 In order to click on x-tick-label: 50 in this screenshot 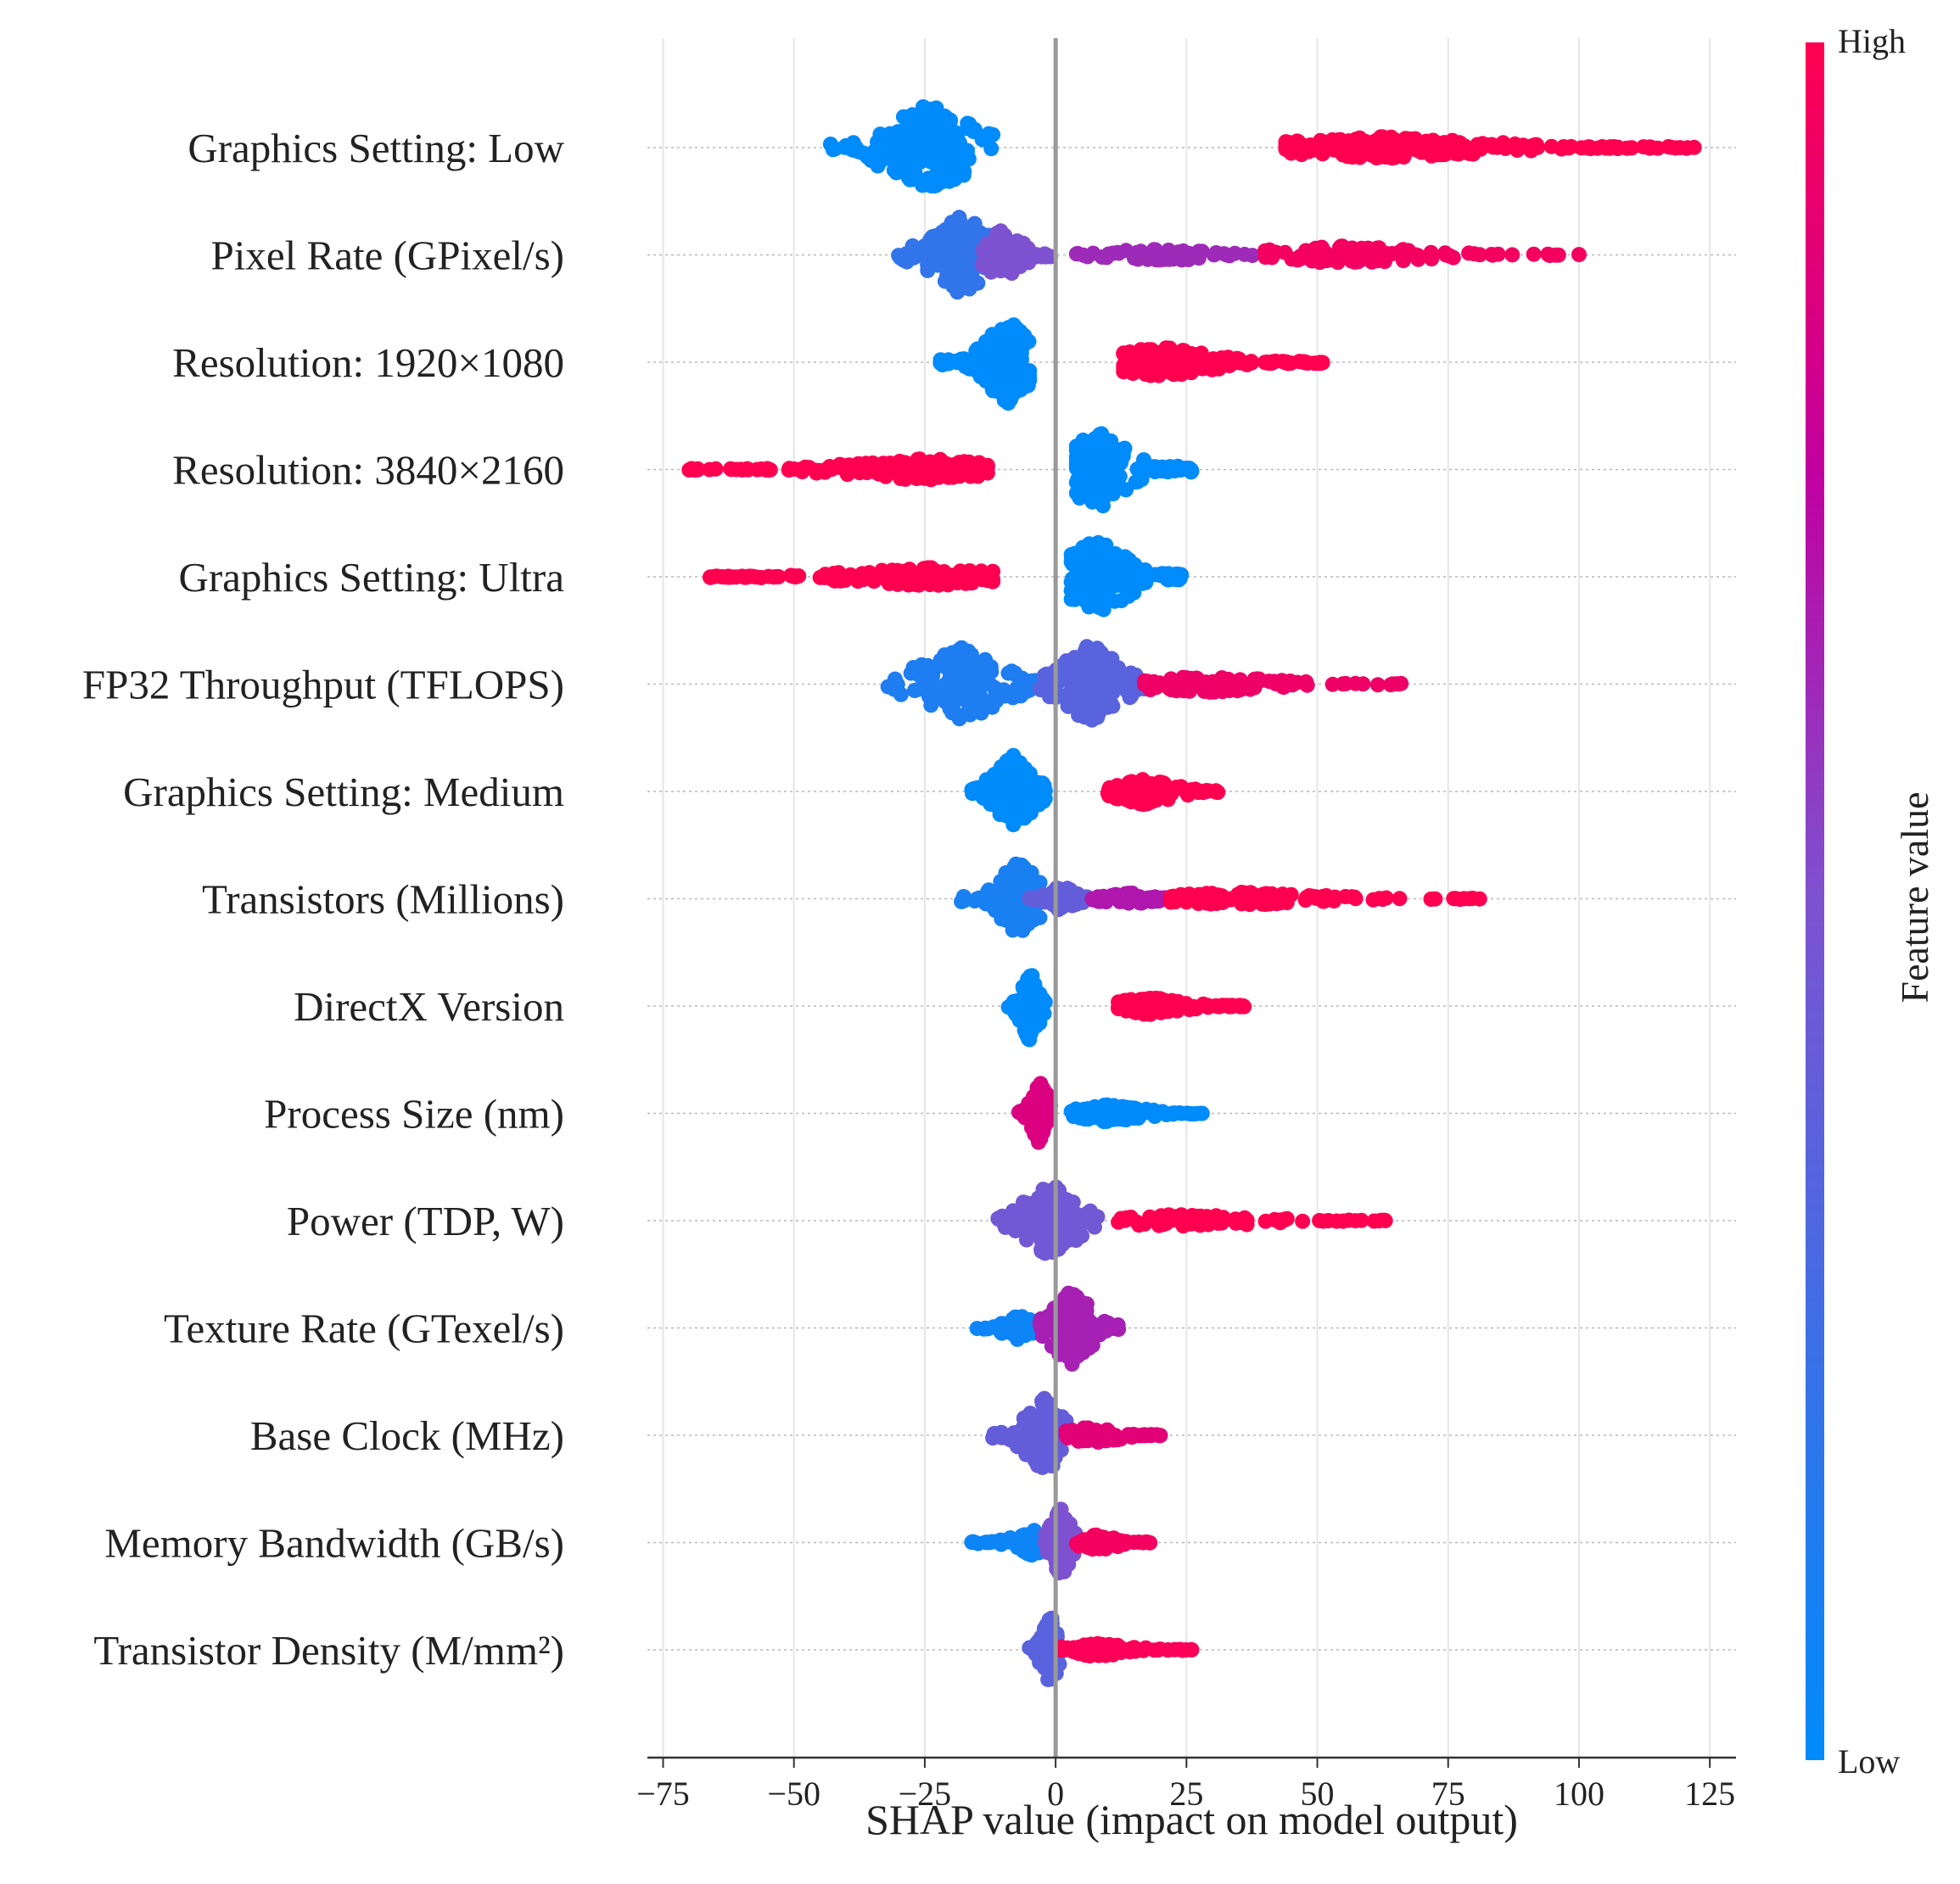, I will do `click(1318, 1794)`.